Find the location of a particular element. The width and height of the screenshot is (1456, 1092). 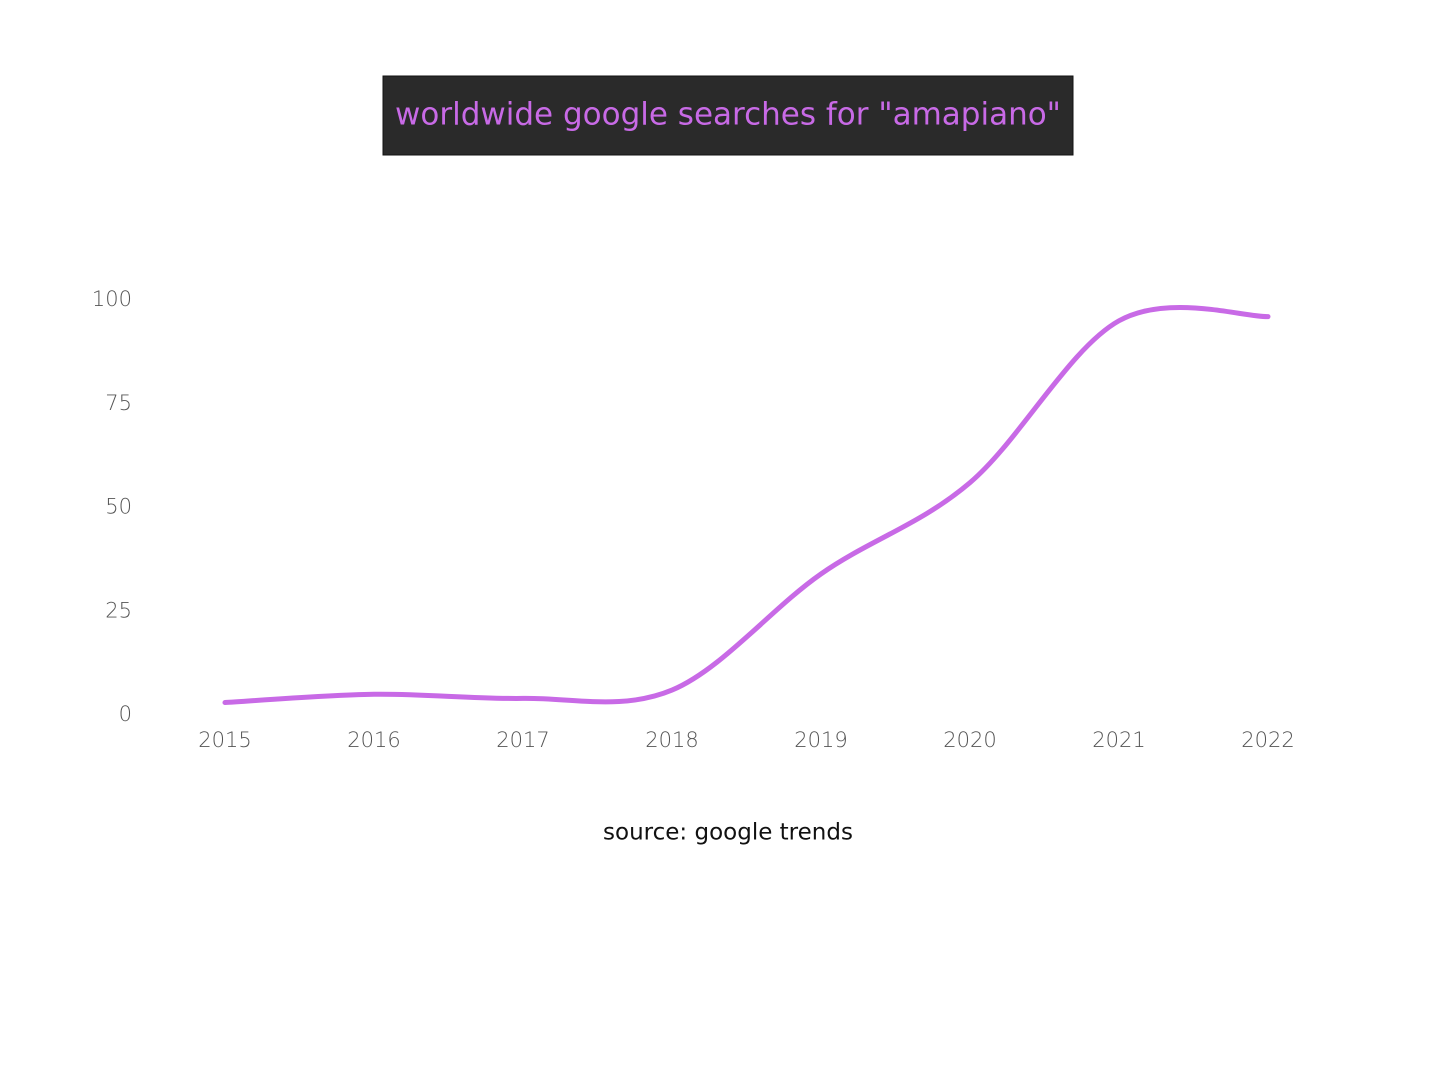

x-tick-label: 2021 is located at coordinates (1118, 740).